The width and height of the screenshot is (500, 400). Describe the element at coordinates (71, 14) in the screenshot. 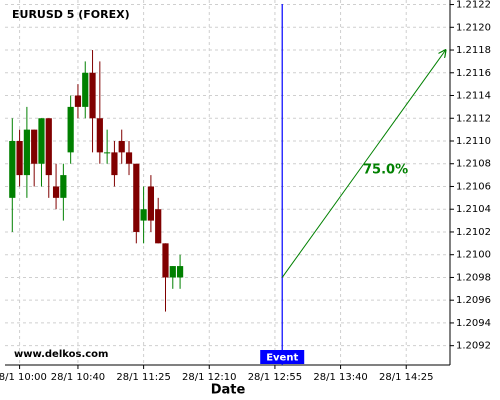

I see `chart-title: EURUSD 5 (FOREX)` at that location.